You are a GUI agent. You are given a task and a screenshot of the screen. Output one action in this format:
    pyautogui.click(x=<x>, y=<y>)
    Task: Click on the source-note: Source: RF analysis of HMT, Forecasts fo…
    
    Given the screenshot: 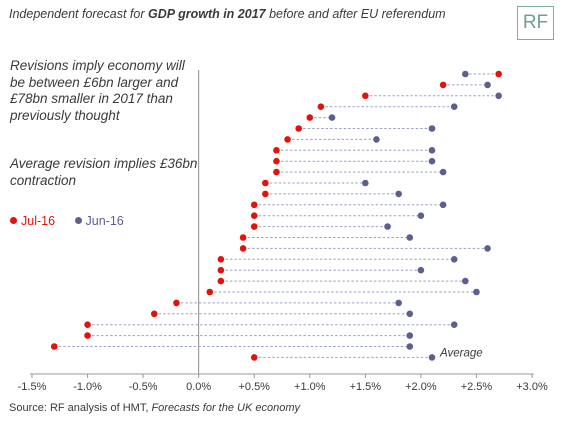 What is the action you would take?
    pyautogui.click(x=154, y=408)
    